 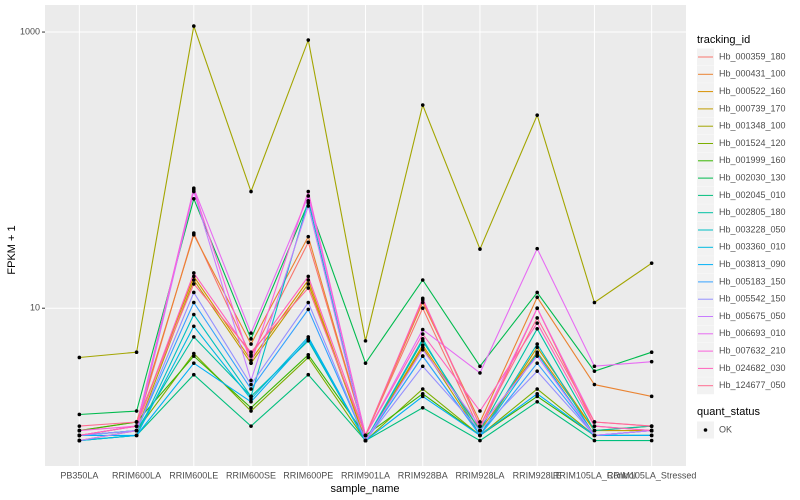 I want to click on legend-title: tracking_id, so click(x=723, y=40).